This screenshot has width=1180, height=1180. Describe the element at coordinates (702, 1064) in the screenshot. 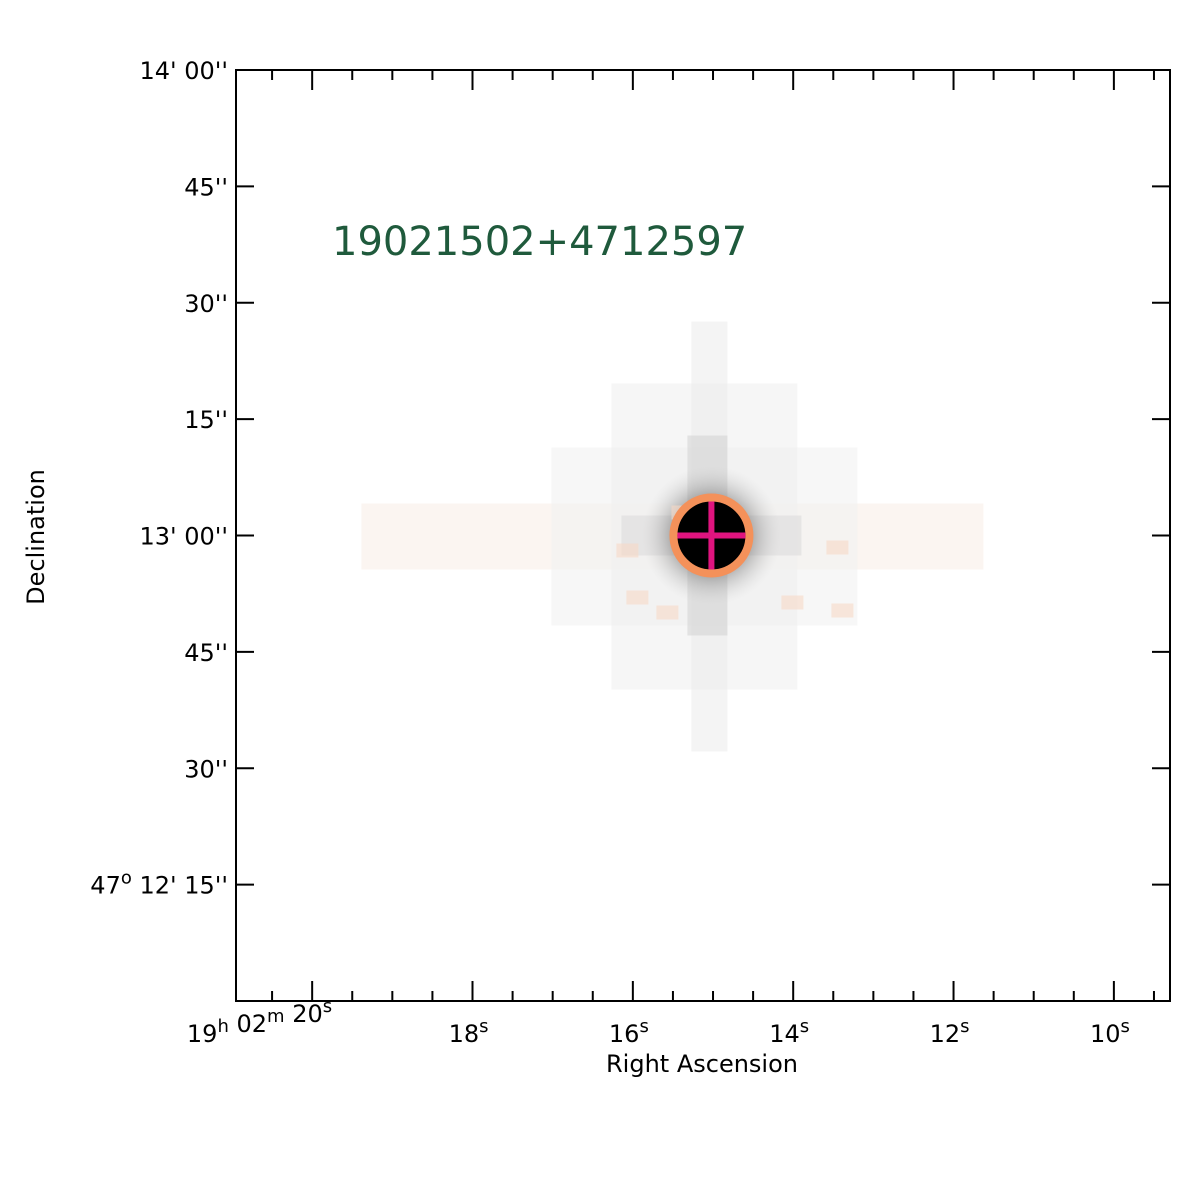

I see `x-axis-label: Right Ascension` at that location.